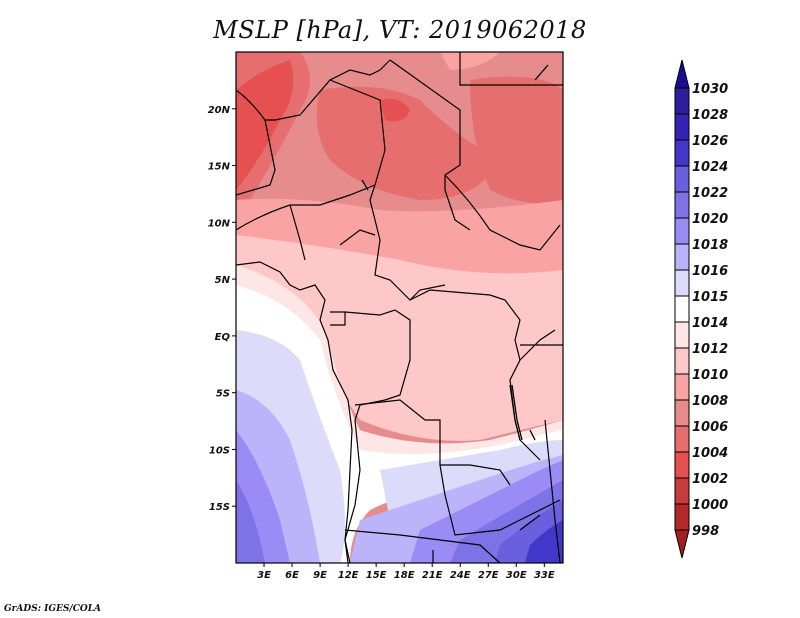 The width and height of the screenshot is (800, 618). Describe the element at coordinates (460, 575) in the screenshot. I see `lon-tick-label: 24E` at that location.